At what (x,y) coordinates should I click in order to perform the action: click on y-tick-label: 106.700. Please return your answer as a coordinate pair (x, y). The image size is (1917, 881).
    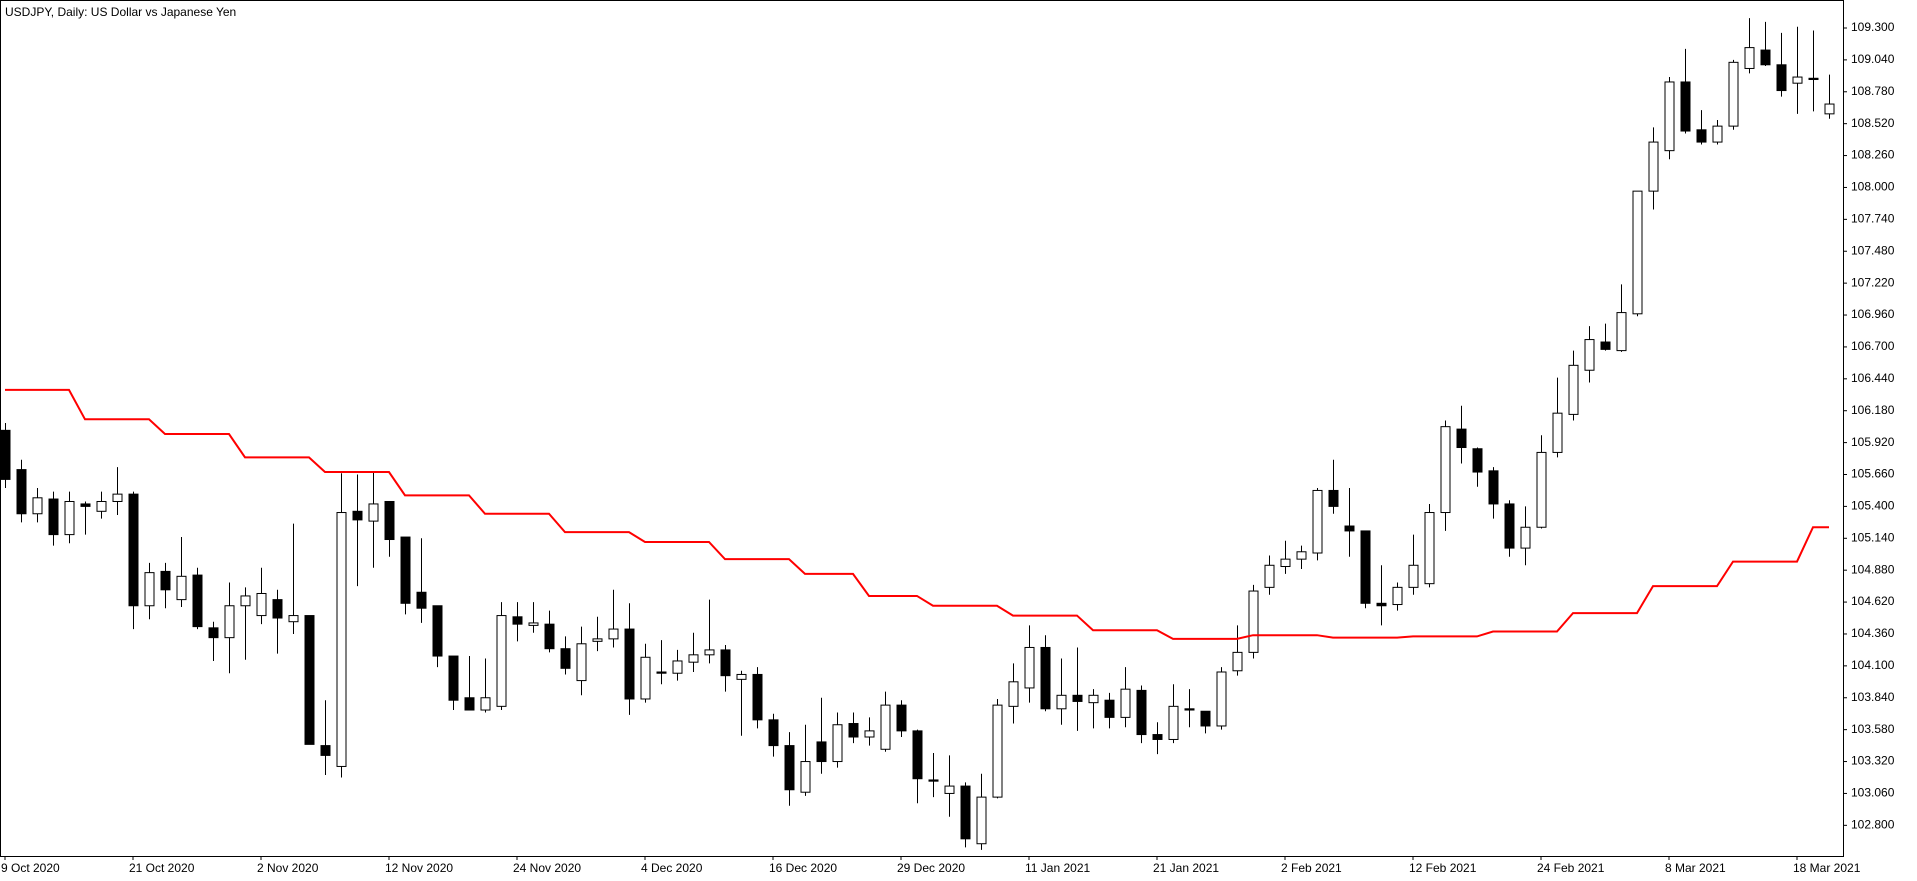
    Looking at the image, I should click on (1873, 346).